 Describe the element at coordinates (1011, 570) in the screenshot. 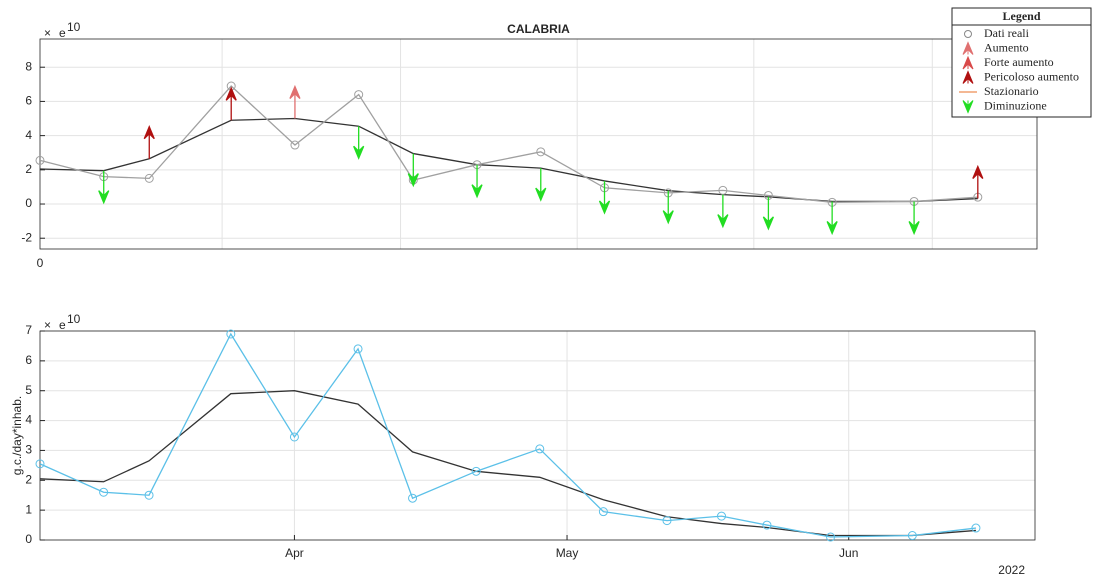

I see `x-year-label: 2022` at that location.